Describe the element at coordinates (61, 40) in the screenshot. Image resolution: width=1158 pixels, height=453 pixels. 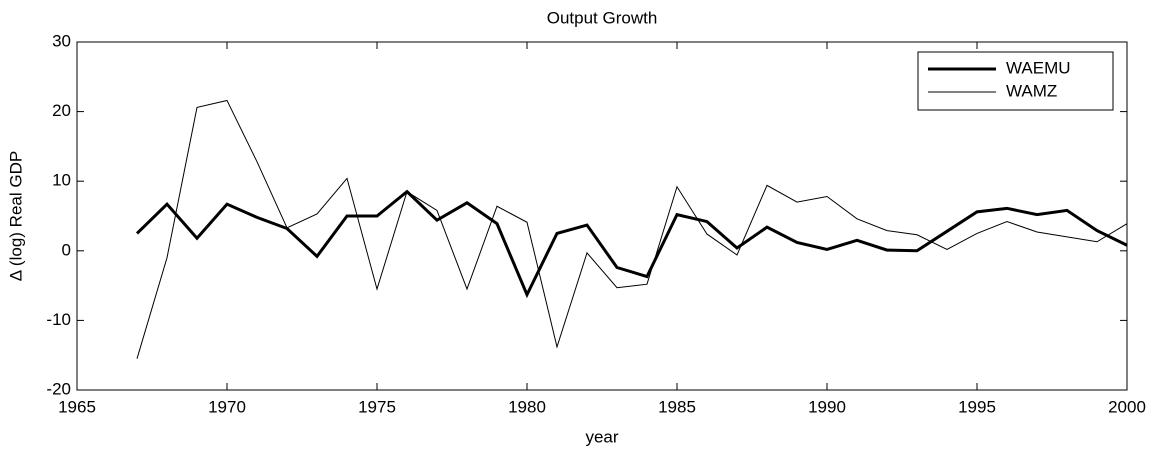
I see `y-tick-label: 30` at that location.